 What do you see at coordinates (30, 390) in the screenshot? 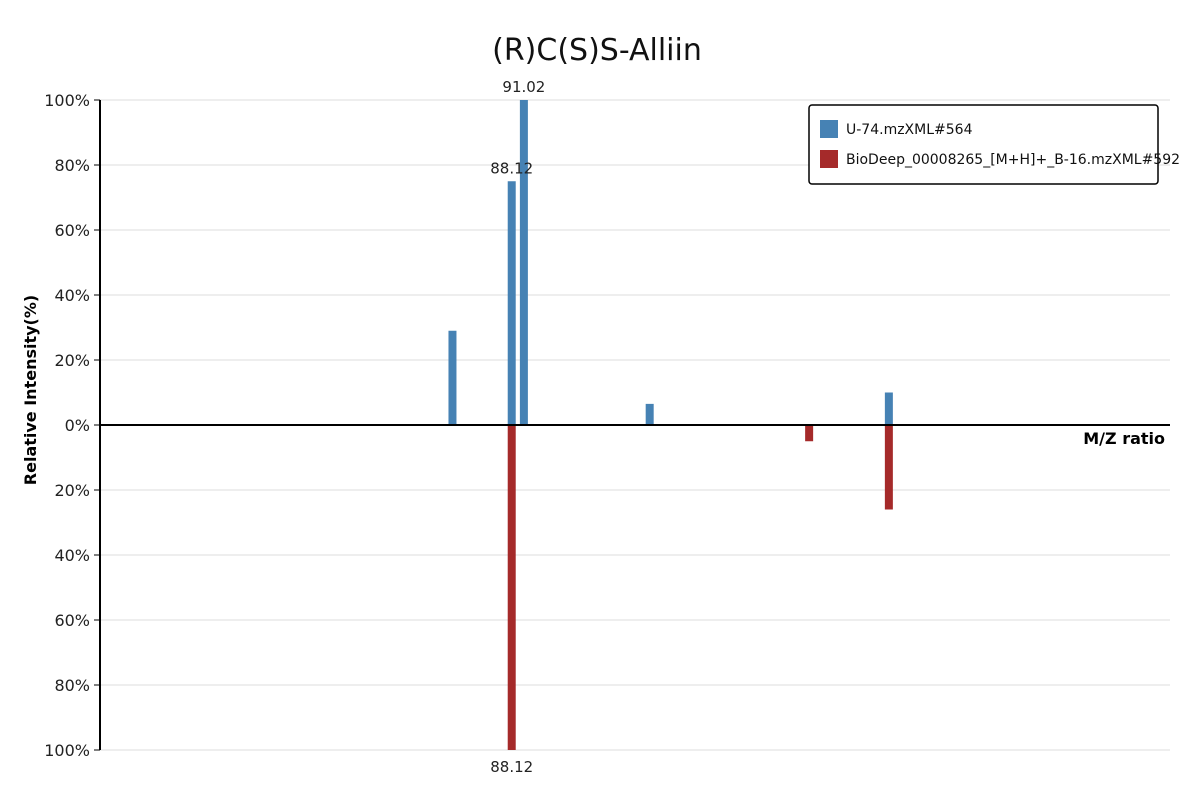
I see `y-axis-title: Relative Intensity(%)` at bounding box center [30, 390].